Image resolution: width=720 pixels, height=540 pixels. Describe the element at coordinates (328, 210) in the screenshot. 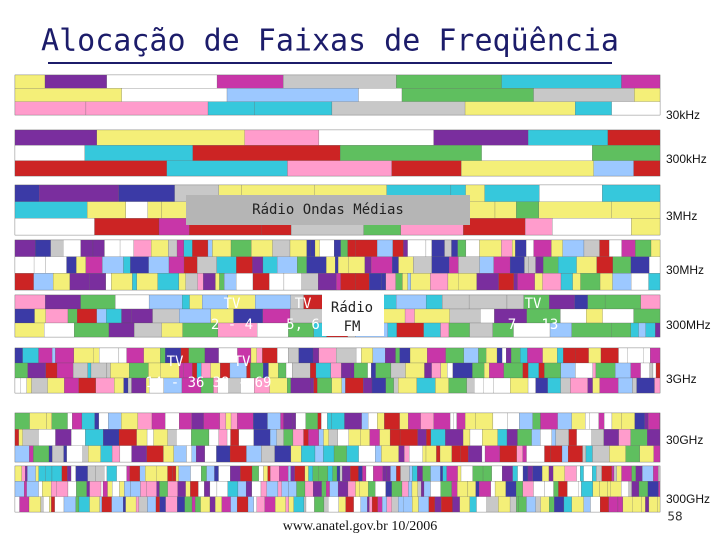

I see `medium-wave-label: Rádio Ondas Médias` at that location.